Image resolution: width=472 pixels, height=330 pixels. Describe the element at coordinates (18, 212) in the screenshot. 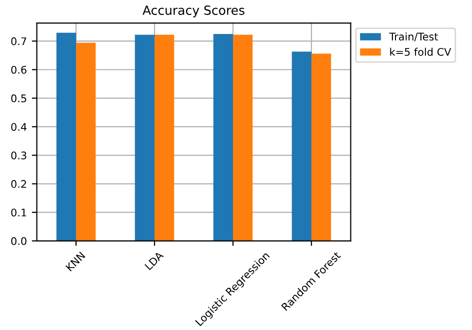

I see `y-tick-label: 0.1` at that location.